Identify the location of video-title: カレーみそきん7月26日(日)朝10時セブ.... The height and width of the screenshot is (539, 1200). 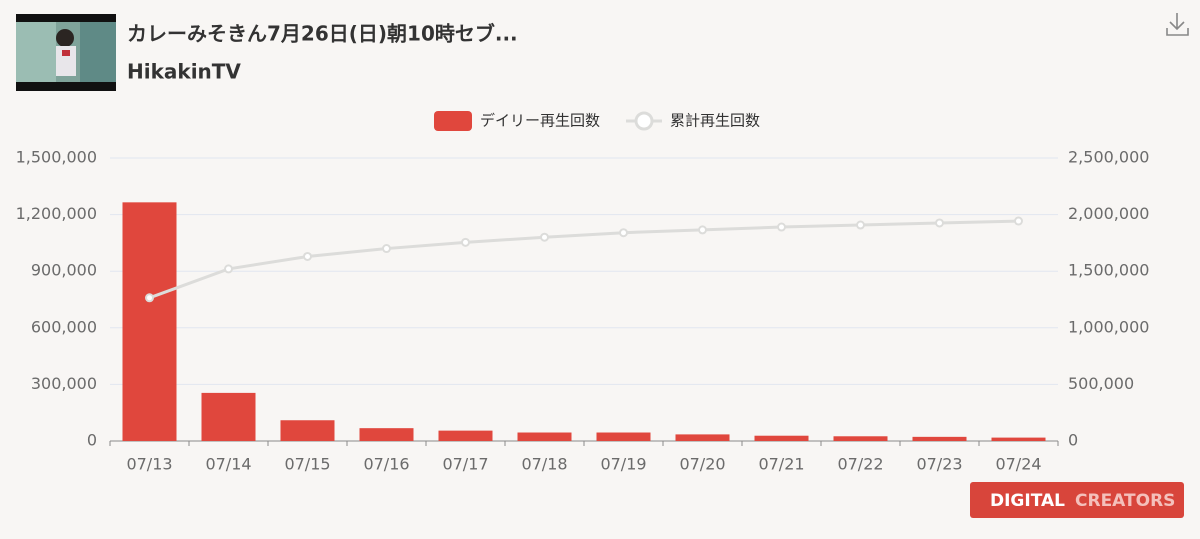
(322, 34).